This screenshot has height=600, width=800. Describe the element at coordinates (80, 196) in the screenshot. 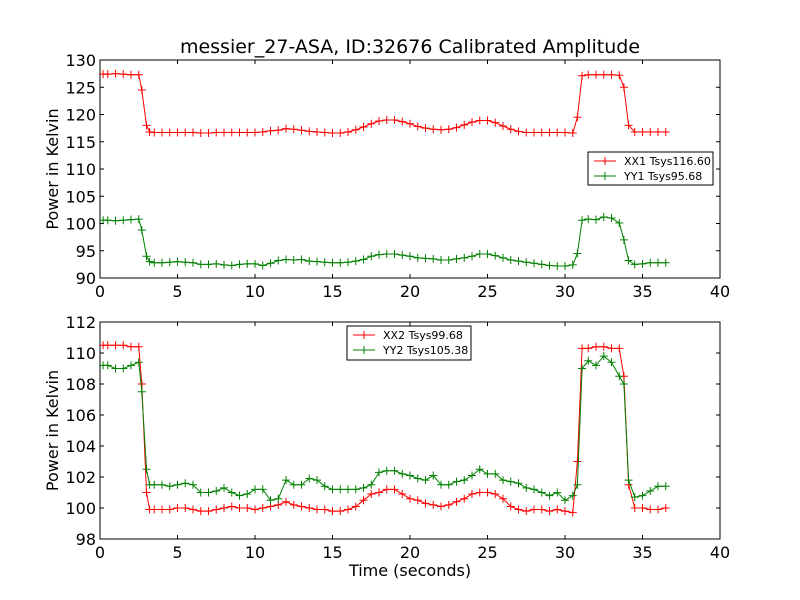

I see `y-tick-label: 105` at that location.